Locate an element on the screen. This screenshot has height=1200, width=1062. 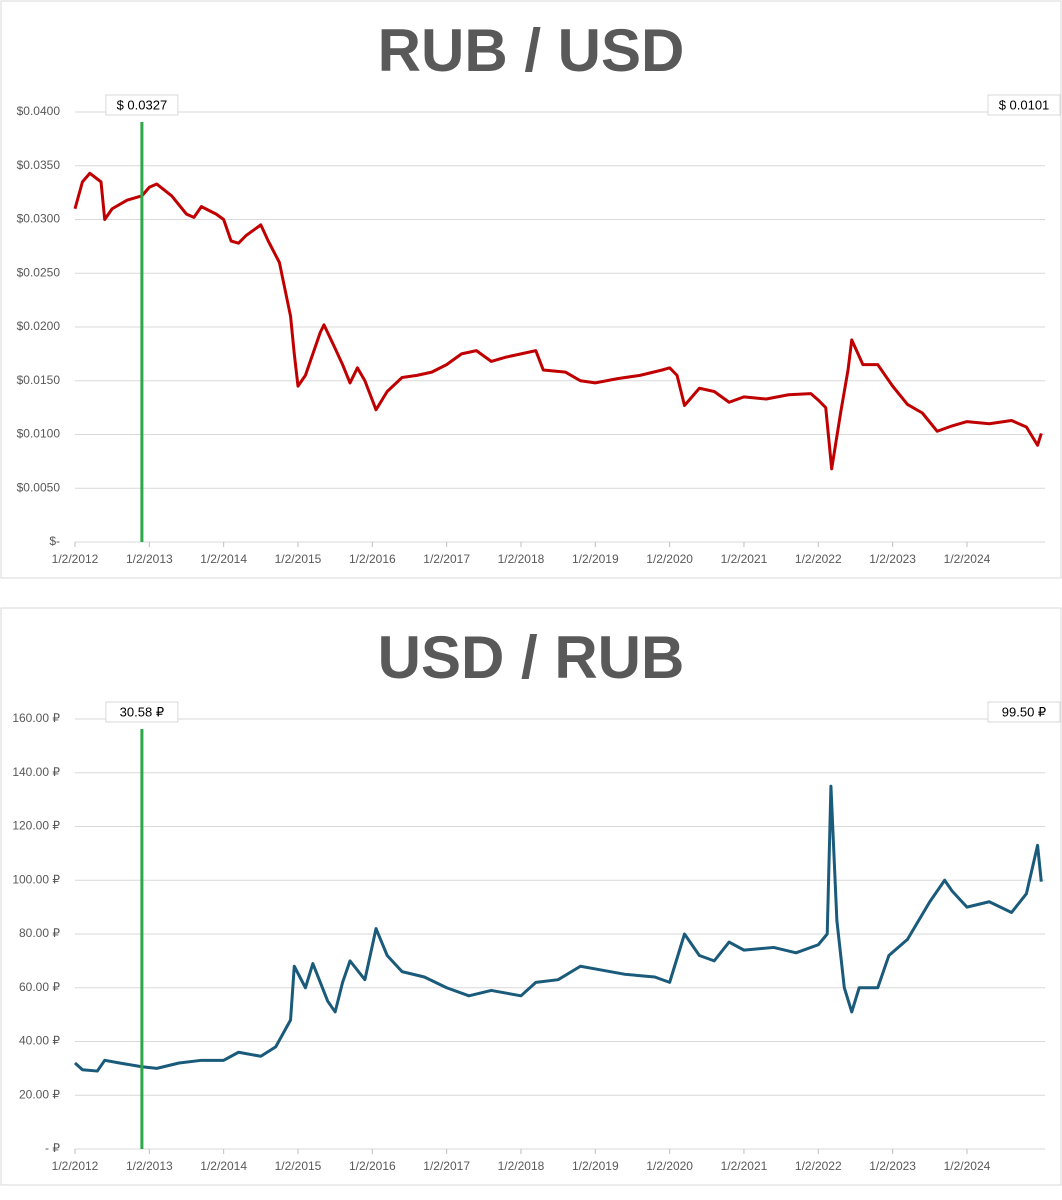
y-tick-label: 120.00 ₽ is located at coordinates (36, 826).